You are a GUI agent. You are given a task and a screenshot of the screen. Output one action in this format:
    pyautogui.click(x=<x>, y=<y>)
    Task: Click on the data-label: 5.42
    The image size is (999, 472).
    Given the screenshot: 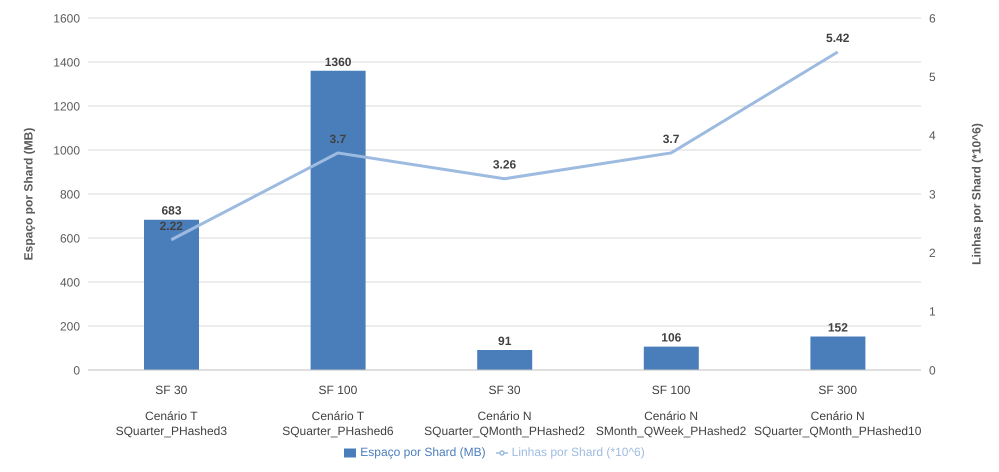 What is the action you would take?
    pyautogui.click(x=838, y=38)
    